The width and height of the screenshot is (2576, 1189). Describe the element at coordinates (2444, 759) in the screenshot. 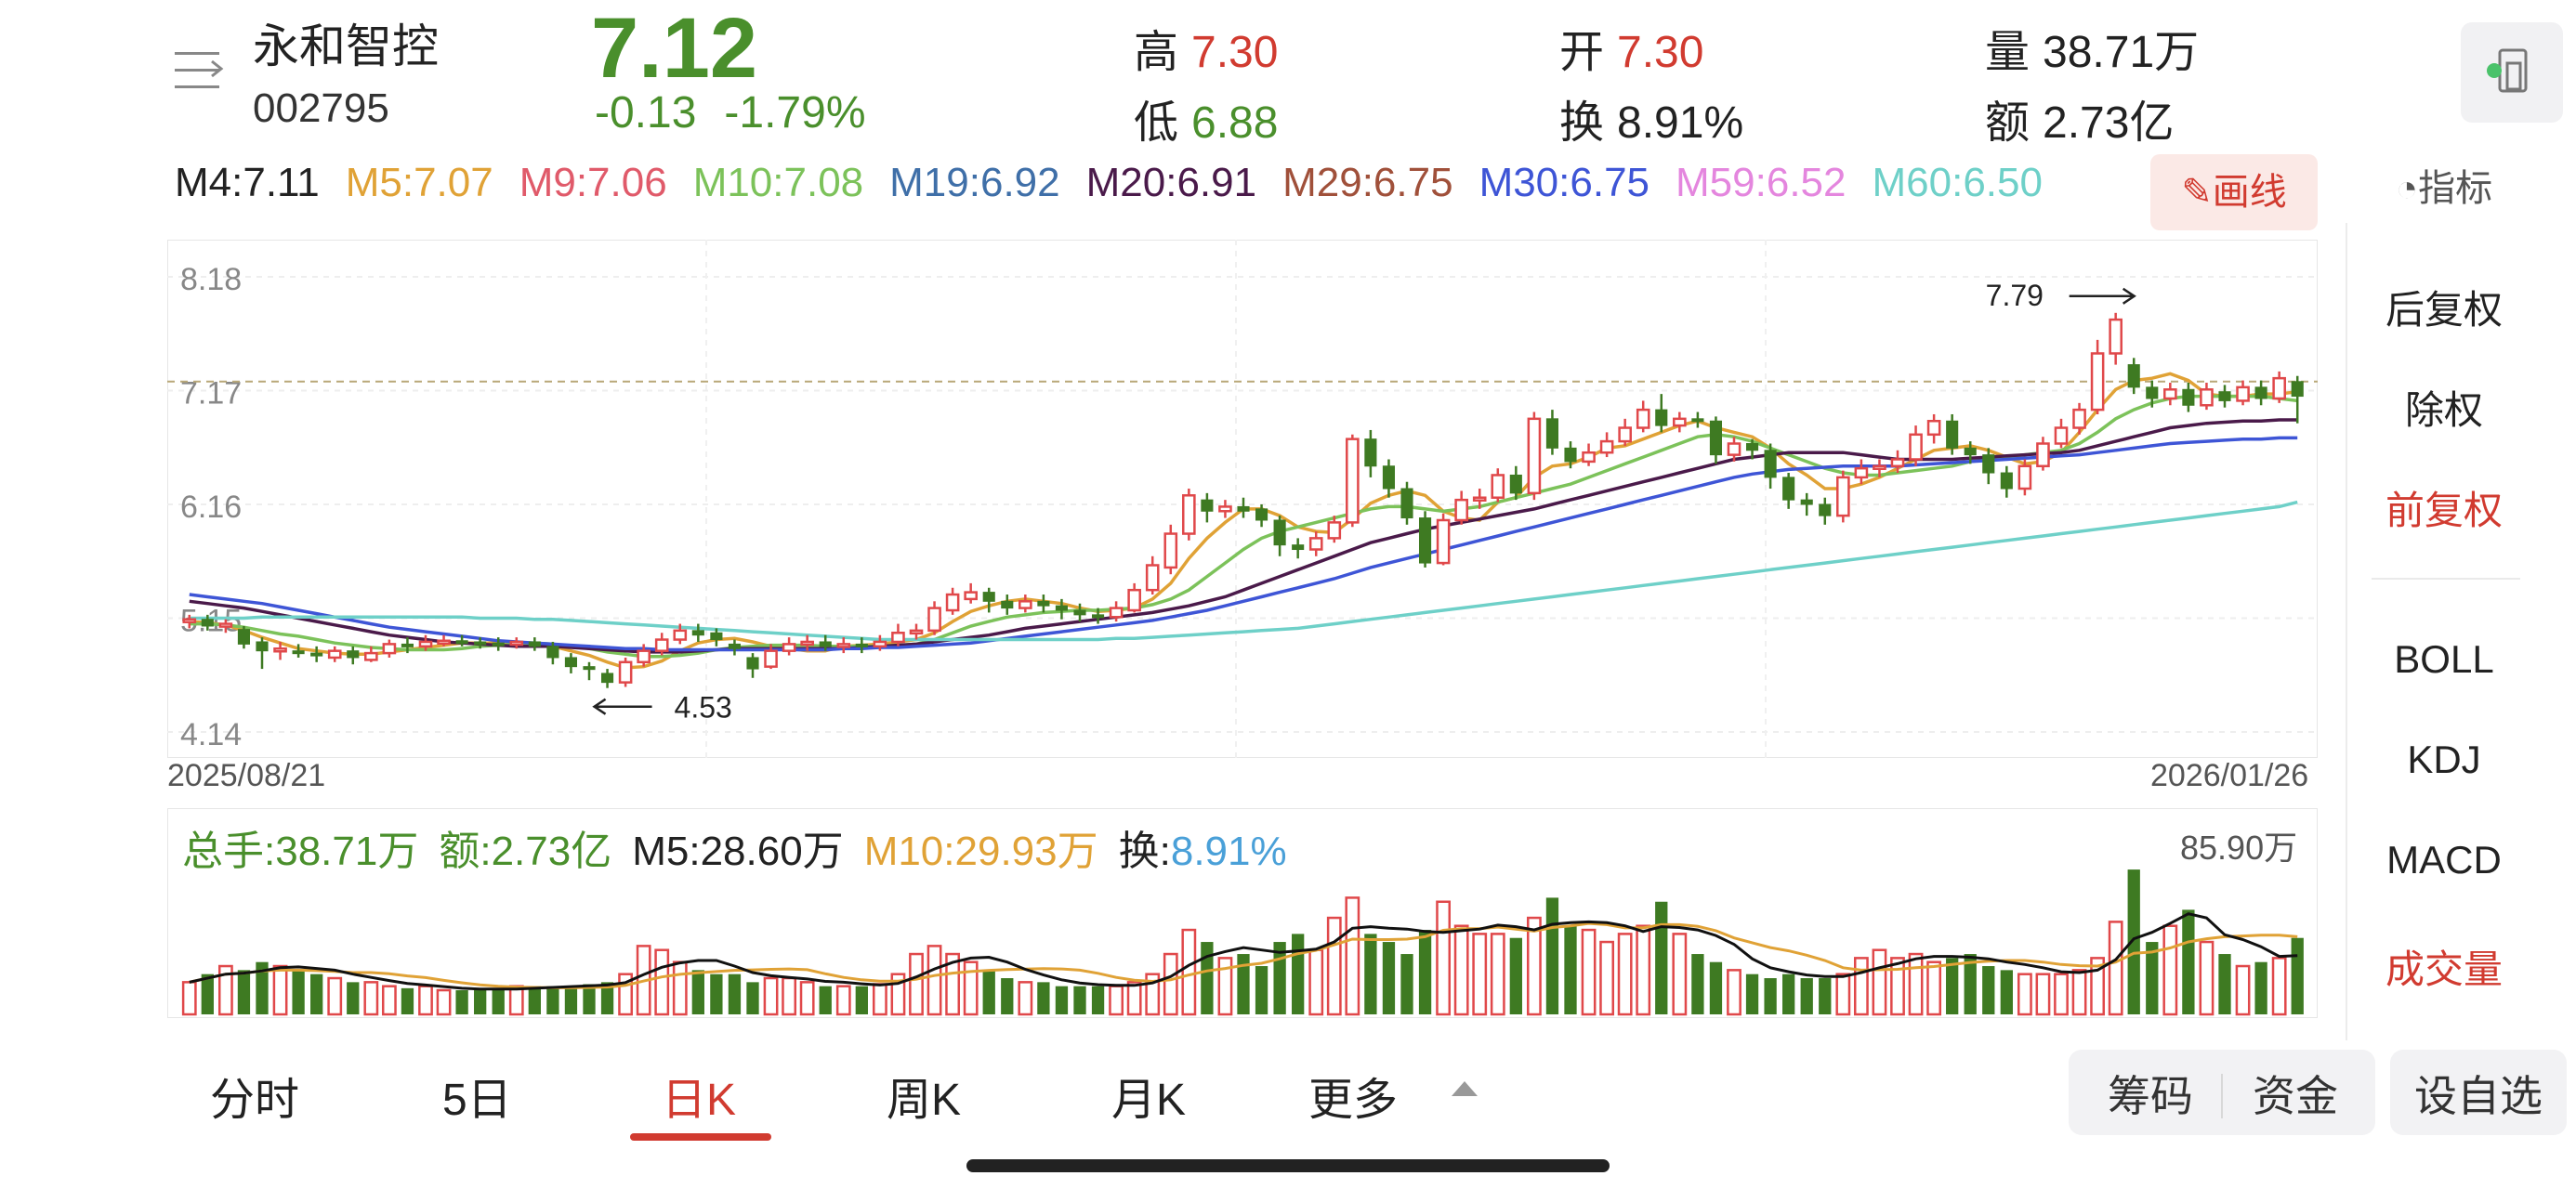

I see `rp-item-kdj: KDJ` at that location.